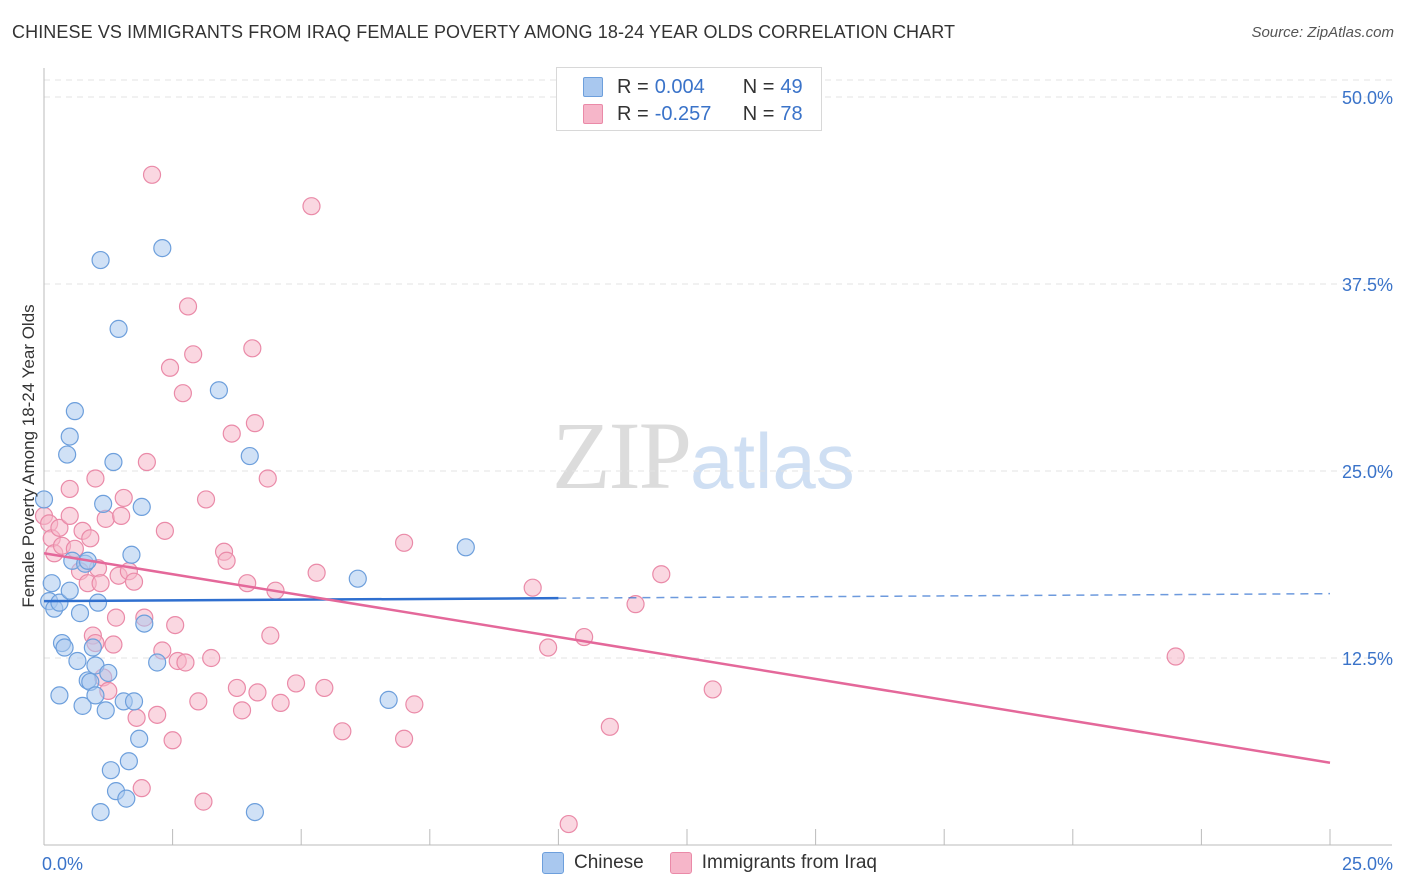 This screenshot has width=1406, height=892. What do you see at coordinates (683, 113) in the screenshot?
I see `legend-r-value: -0.257` at bounding box center [683, 113].